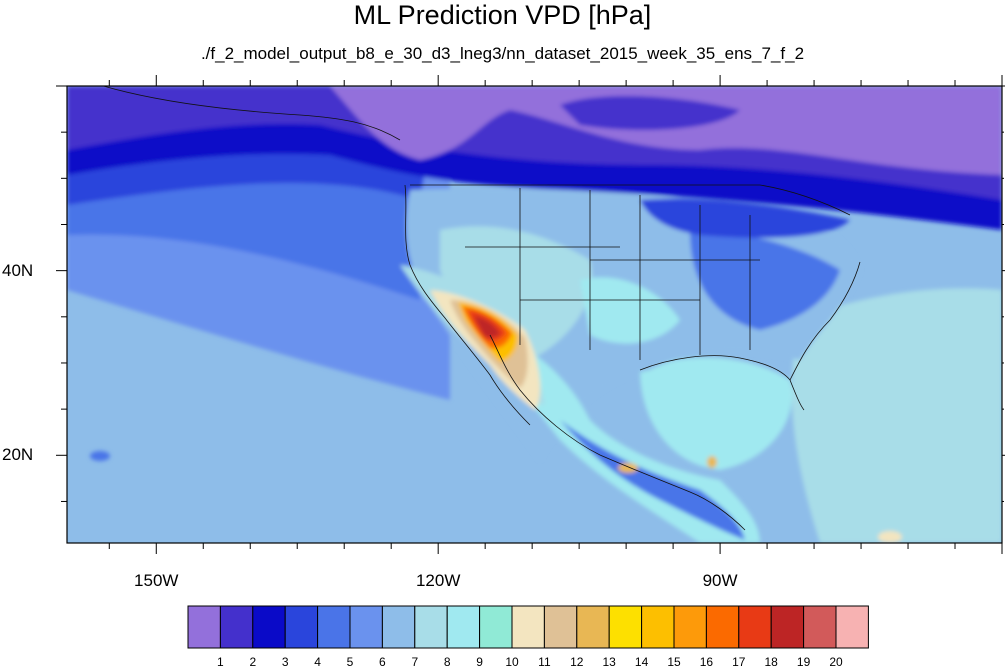  What do you see at coordinates (438, 580) in the screenshot?
I see `lon-tick-label: 120W` at bounding box center [438, 580].